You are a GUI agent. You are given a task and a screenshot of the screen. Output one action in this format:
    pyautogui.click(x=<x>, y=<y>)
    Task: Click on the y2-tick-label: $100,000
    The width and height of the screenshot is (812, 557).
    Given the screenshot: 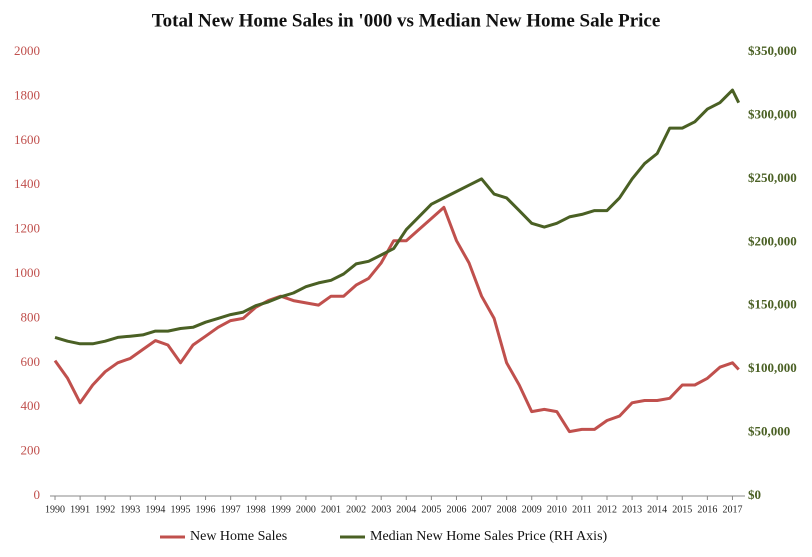 What is the action you would take?
    pyautogui.click(x=772, y=367)
    